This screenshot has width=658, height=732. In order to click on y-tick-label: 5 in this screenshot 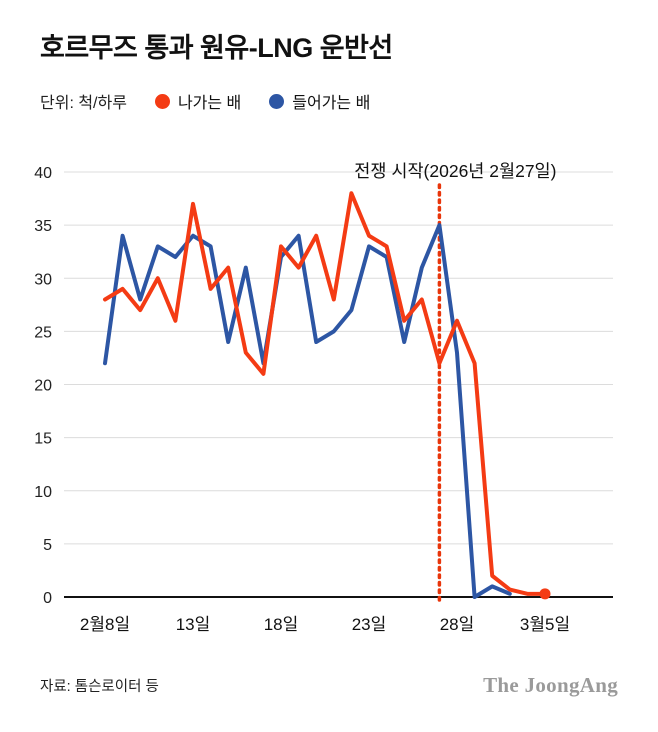, I will do `click(47, 545)`.